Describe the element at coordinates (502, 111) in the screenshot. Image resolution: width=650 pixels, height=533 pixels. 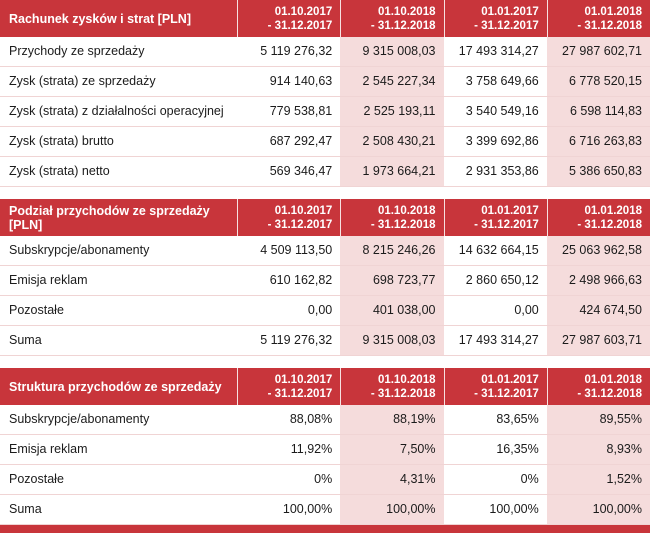
I see `value-cell: 3 540 549,16` at that location.